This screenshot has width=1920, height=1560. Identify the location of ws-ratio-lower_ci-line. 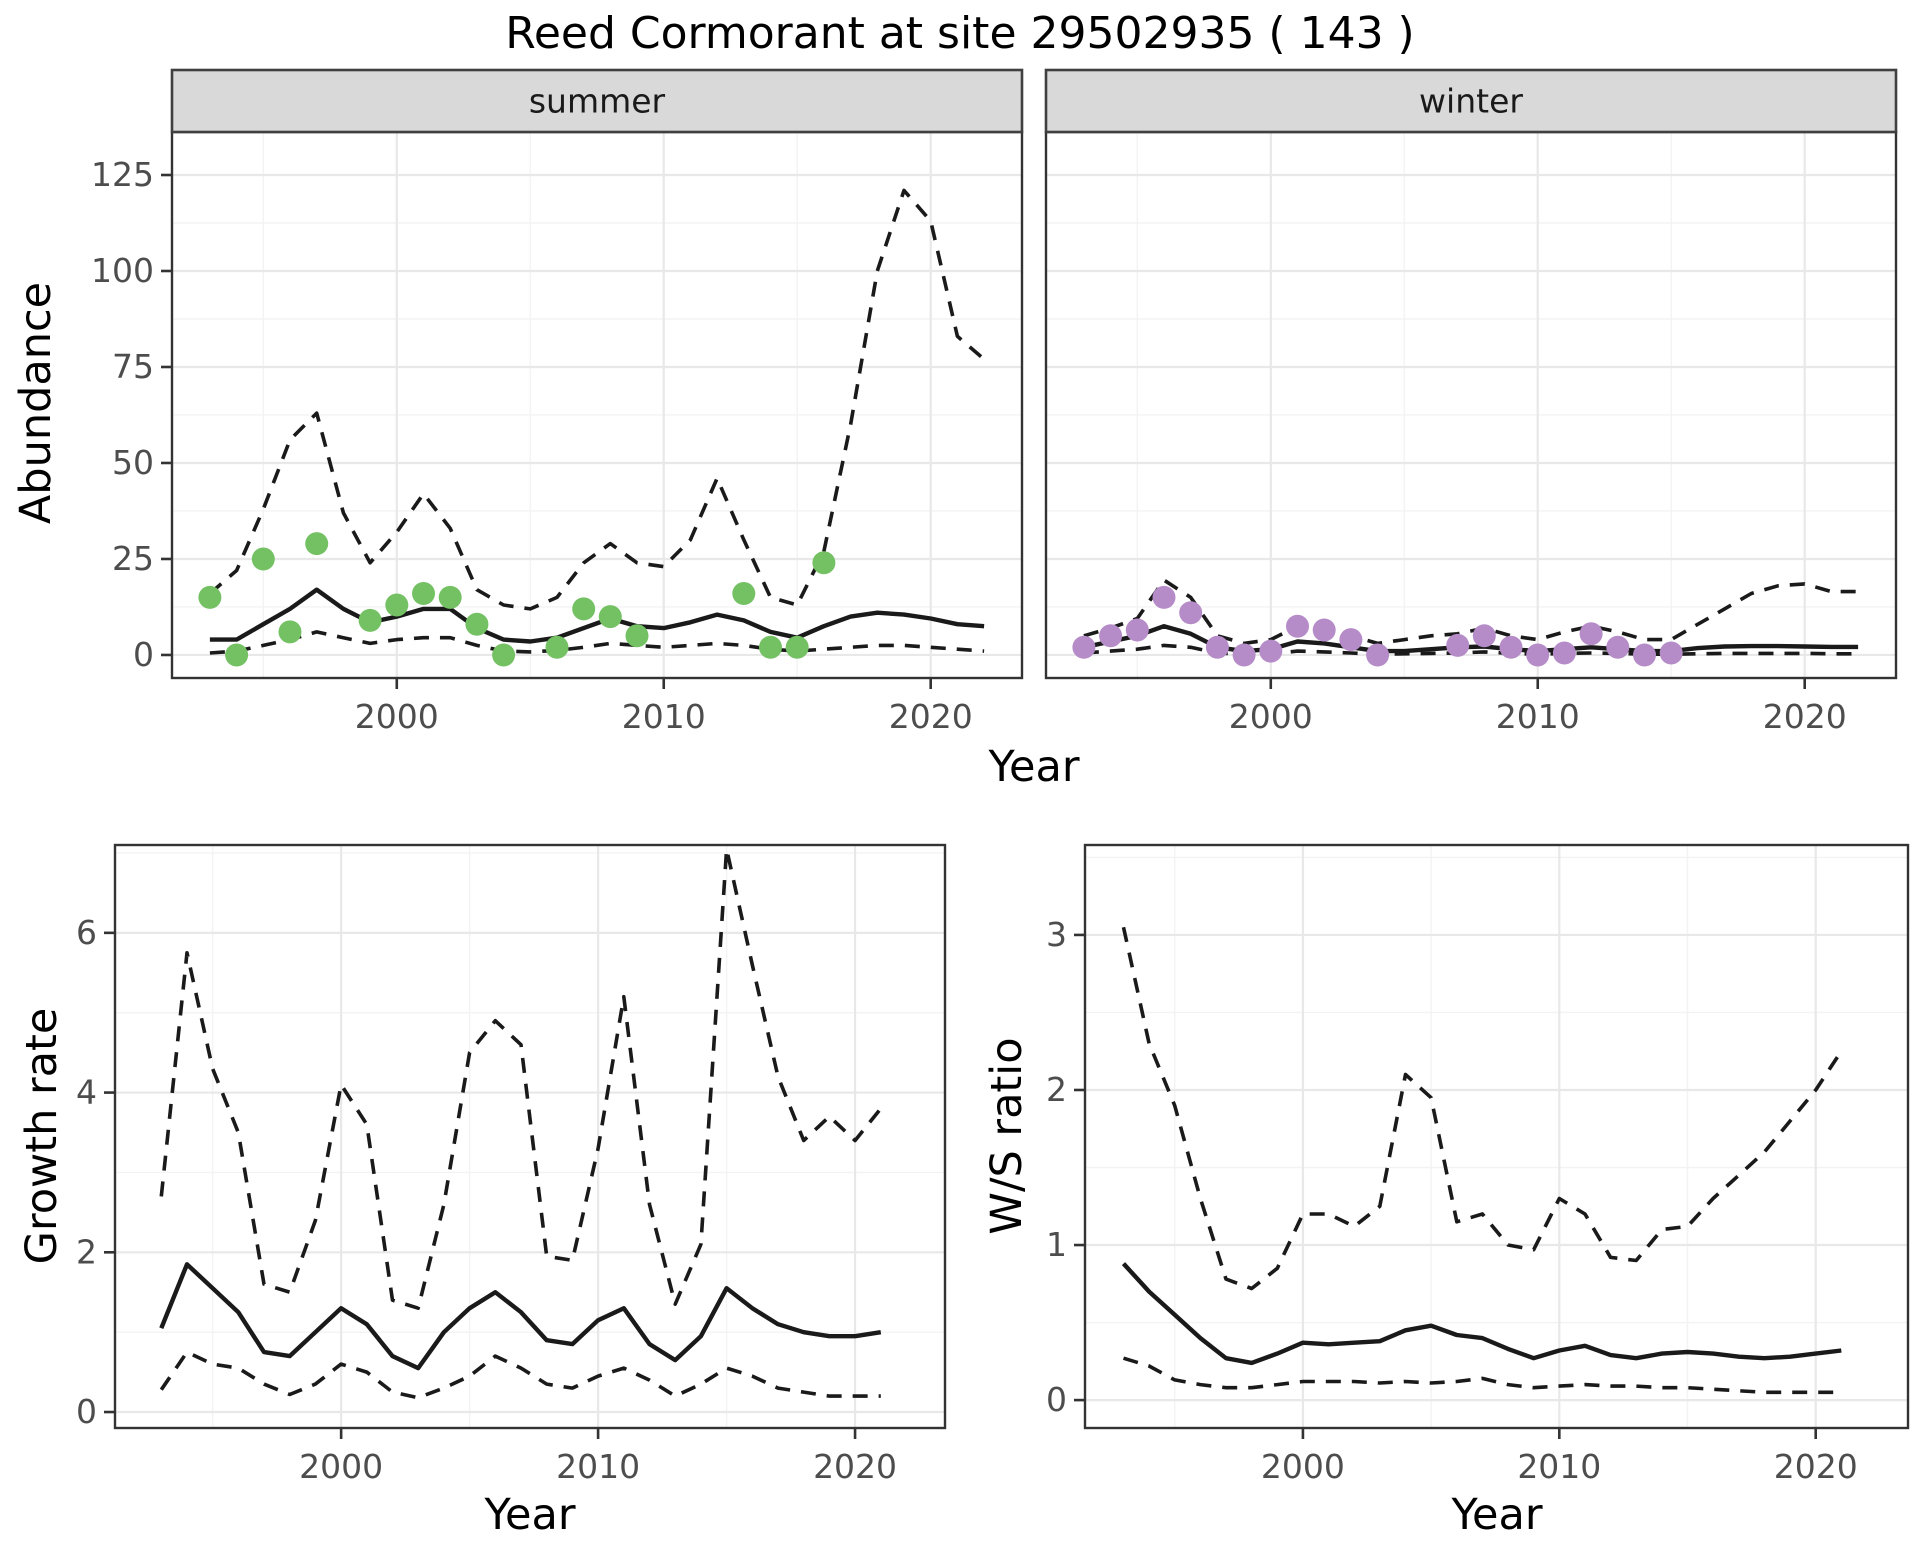
(1482, 1375).